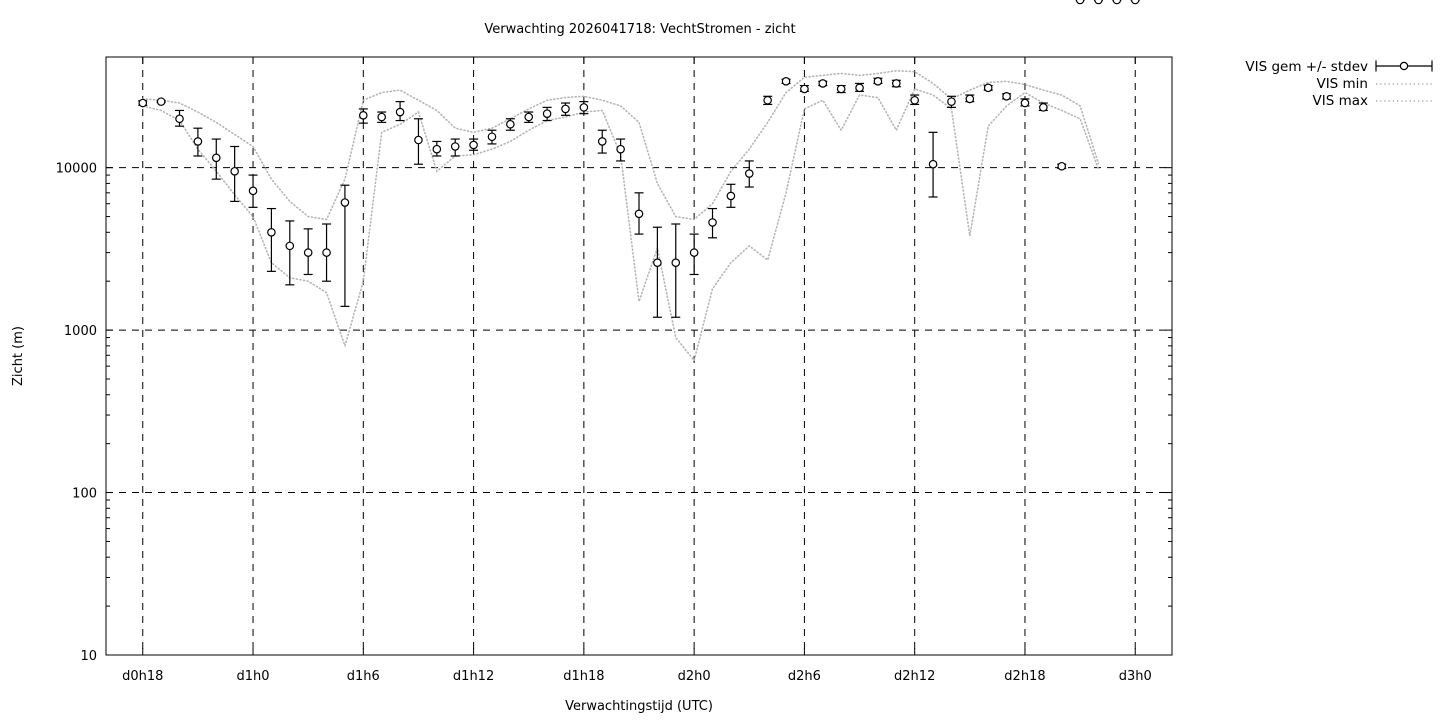 Image resolution: width=1440 pixels, height=720 pixels. Describe the element at coordinates (583, 676) in the screenshot. I see `x-tick-label: d1h18` at that location.